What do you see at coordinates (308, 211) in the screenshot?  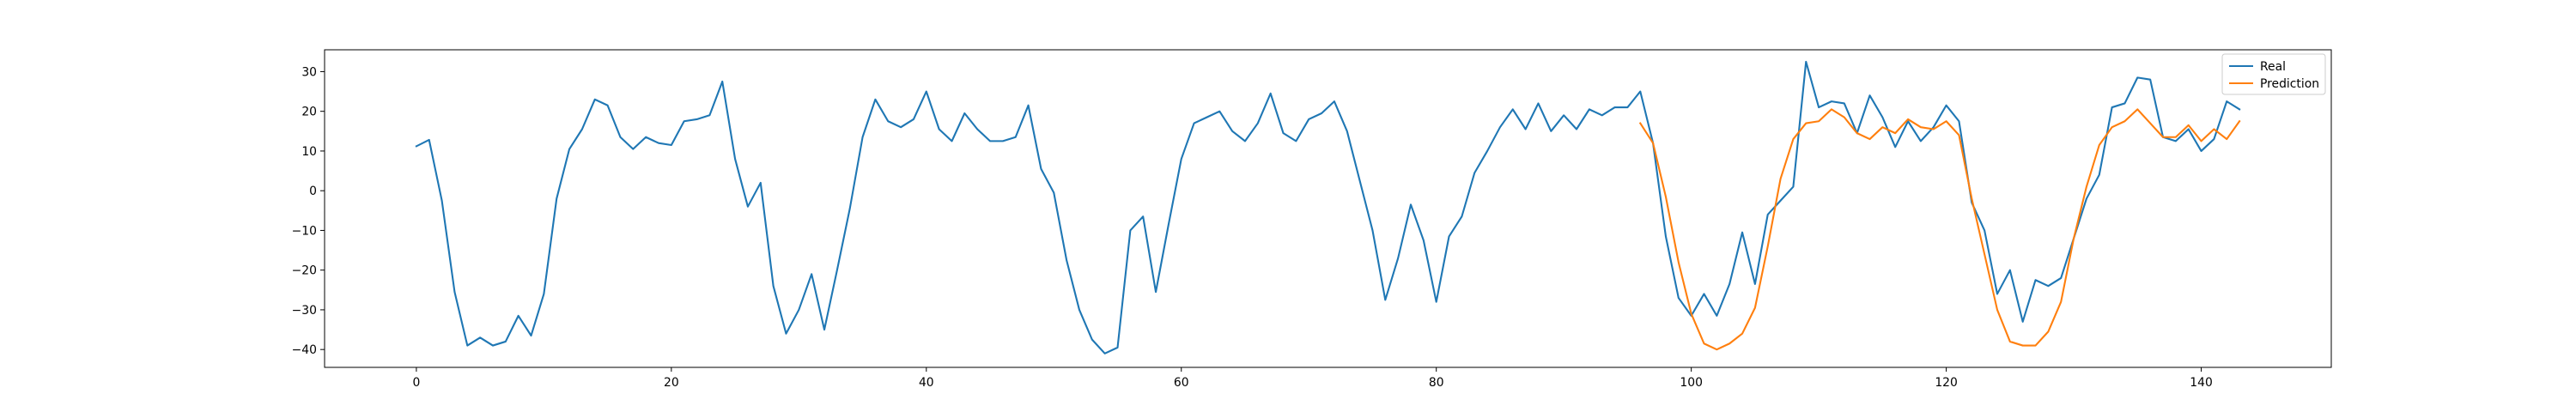 I see `y-axis: −40 −30 −20 −10 0 10 20 30` at bounding box center [308, 211].